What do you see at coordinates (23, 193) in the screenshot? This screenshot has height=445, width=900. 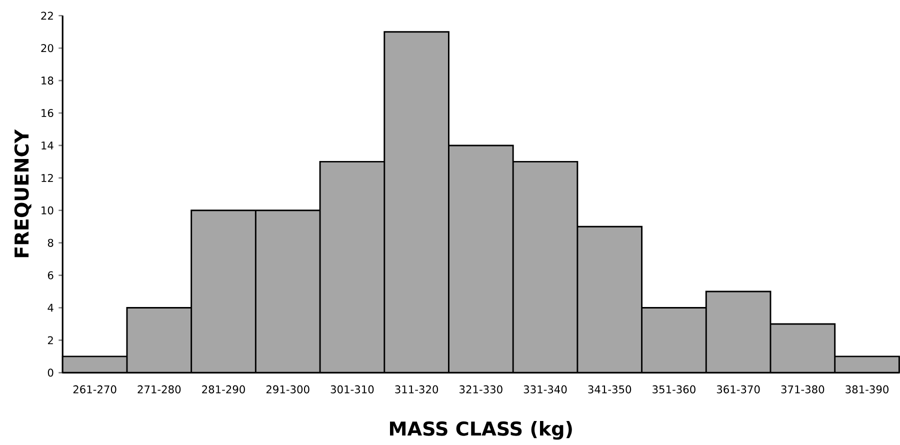 I see `y-axis-title: FREQUENCY` at bounding box center [23, 193].